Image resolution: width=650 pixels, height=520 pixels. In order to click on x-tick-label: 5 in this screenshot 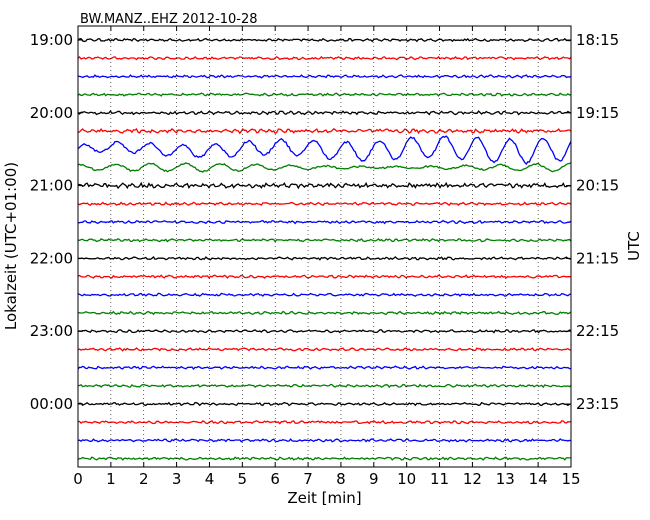, I will do `click(243, 479)`.